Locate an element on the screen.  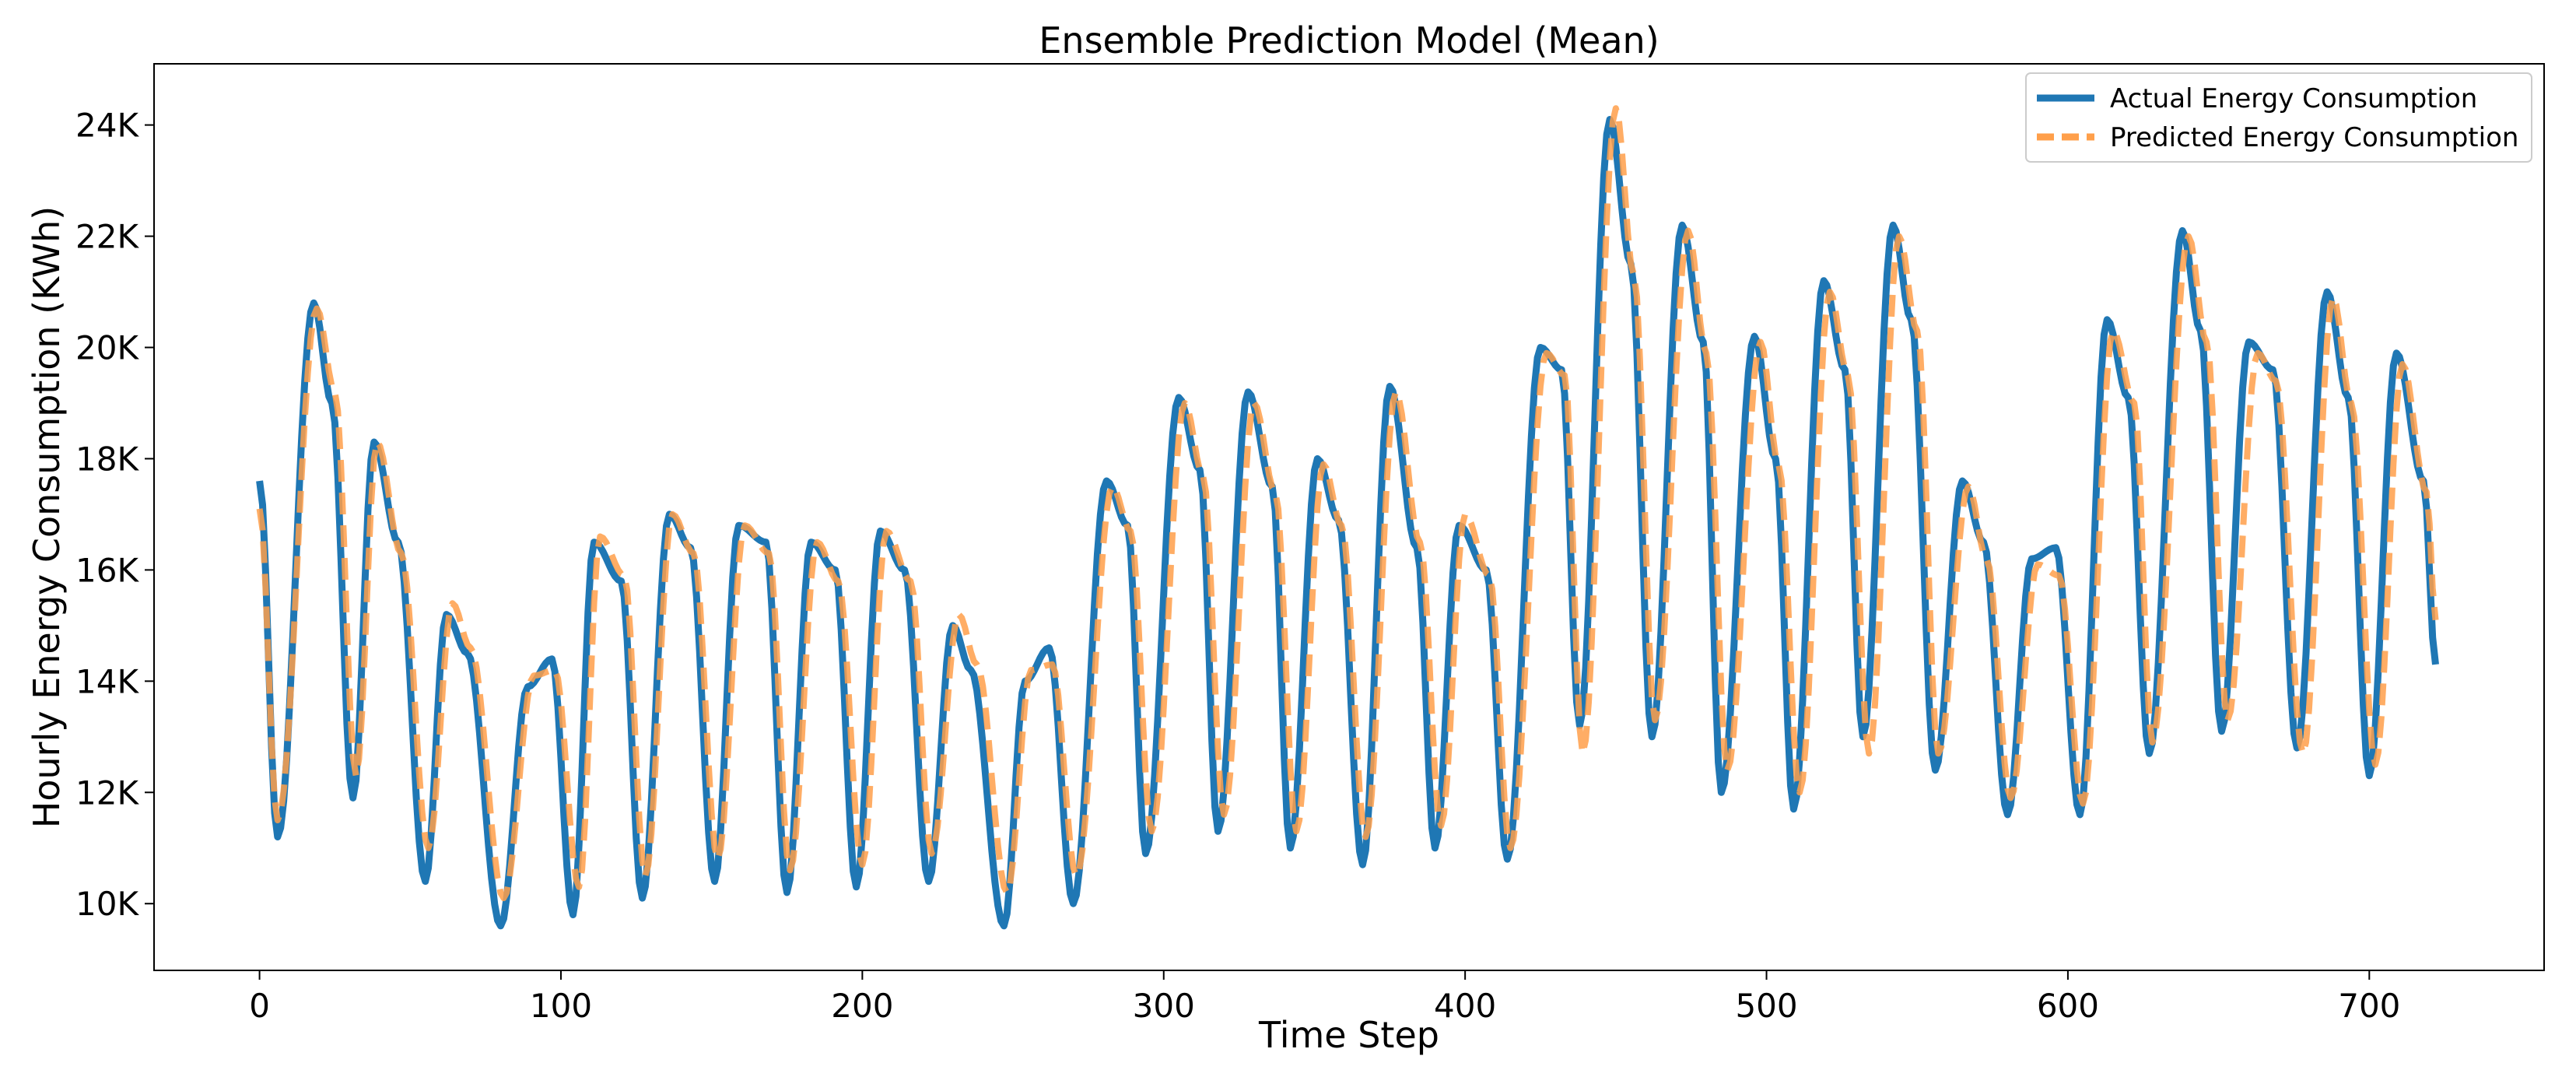
x-axis: 0 100 200 300 400 500 600 700 is located at coordinates (1324, 997).